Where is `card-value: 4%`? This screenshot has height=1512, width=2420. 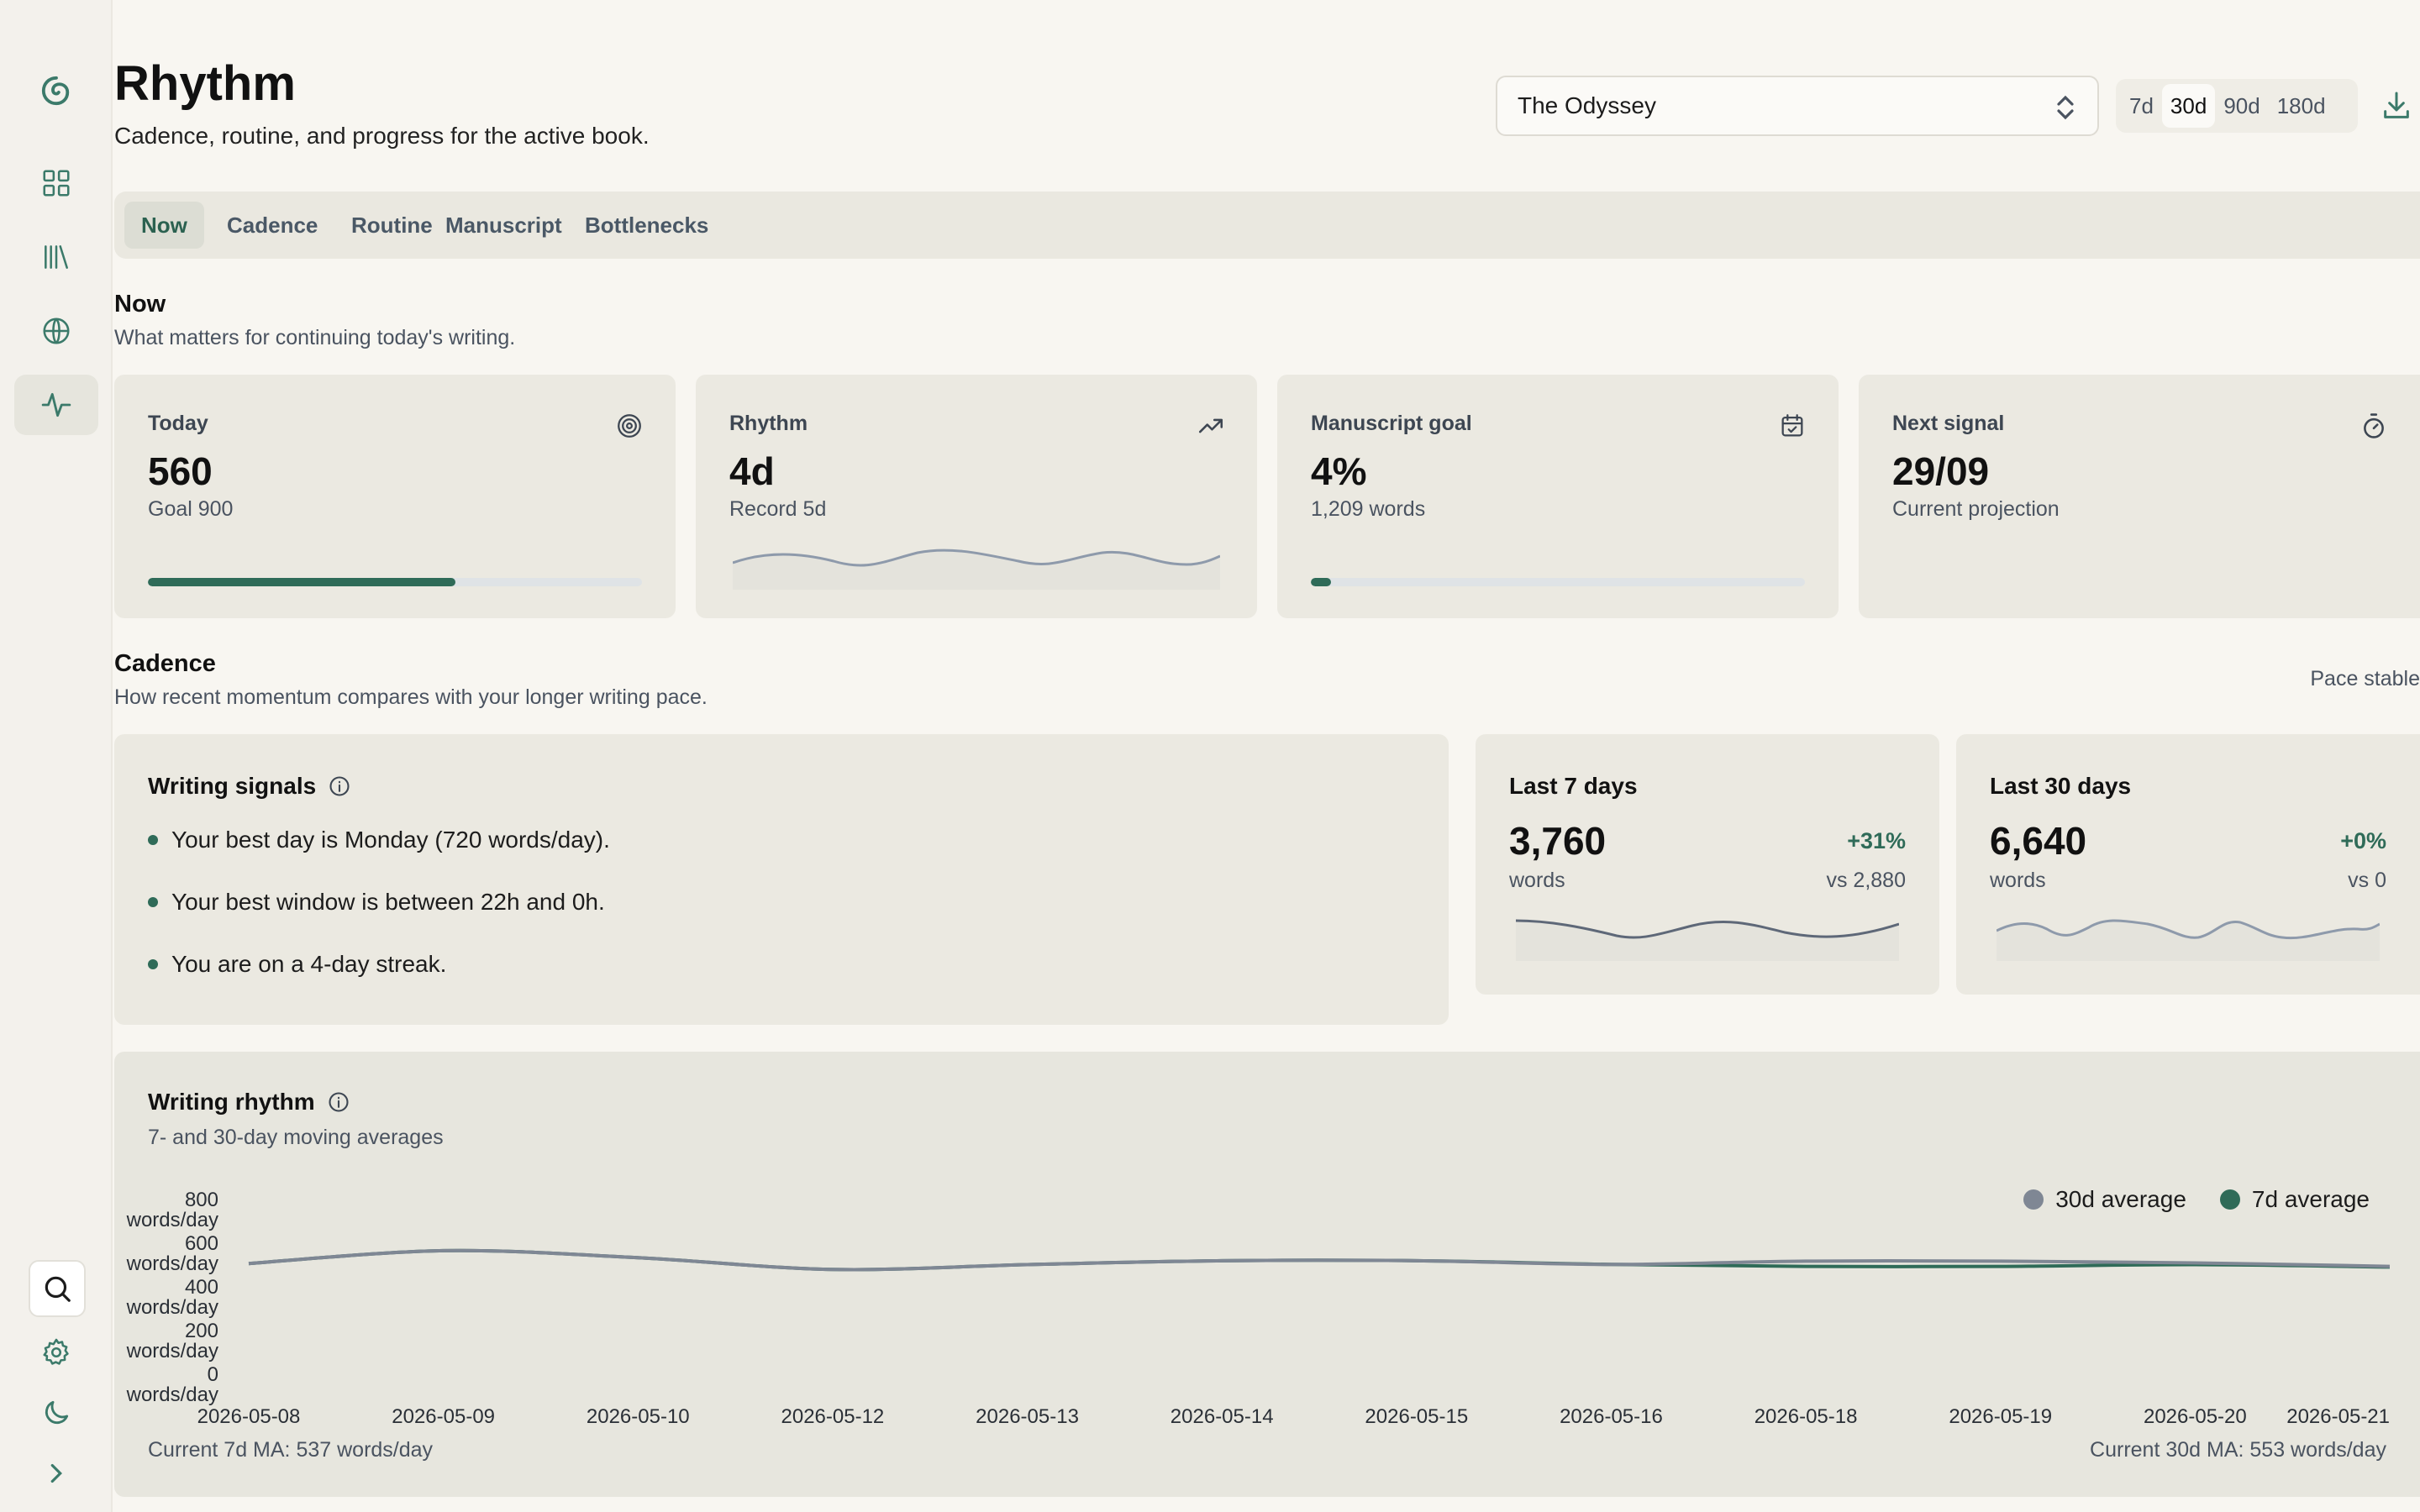 card-value: 4% is located at coordinates (1339, 471).